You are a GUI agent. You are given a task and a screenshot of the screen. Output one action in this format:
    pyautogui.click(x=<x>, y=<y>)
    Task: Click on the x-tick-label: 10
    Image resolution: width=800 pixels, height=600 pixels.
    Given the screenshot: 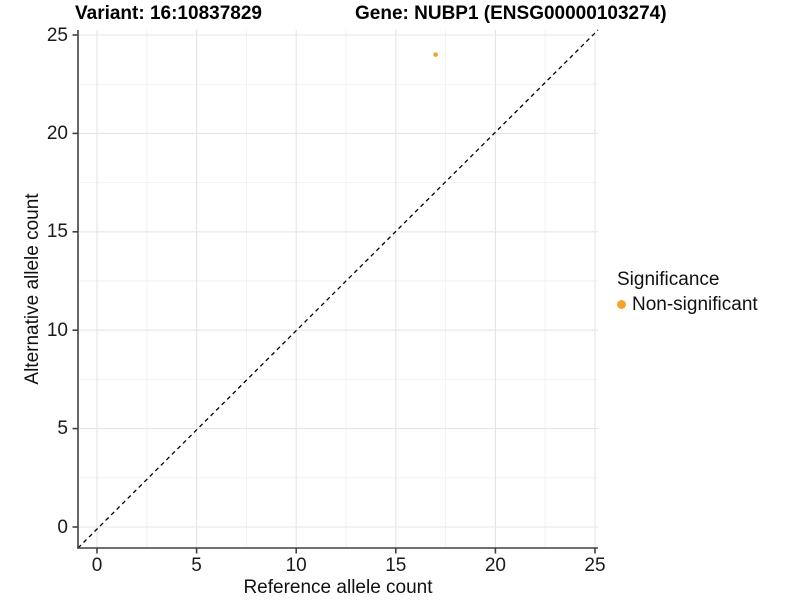 What is the action you would take?
    pyautogui.click(x=296, y=565)
    